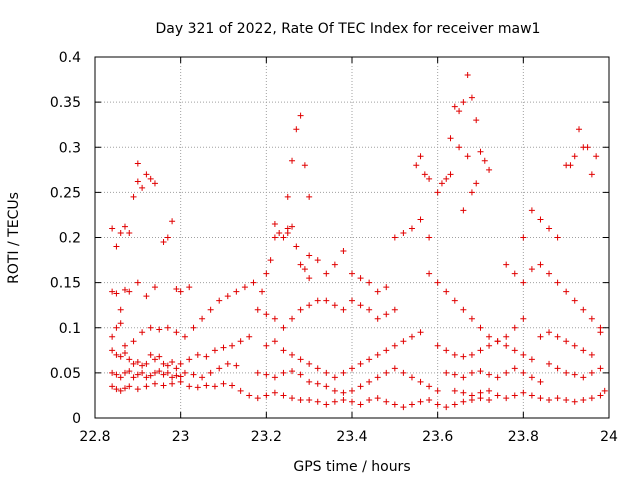 The width and height of the screenshot is (640, 480). What do you see at coordinates (70, 329) in the screenshot?
I see `y-tick-label: 0.1` at bounding box center [70, 329].